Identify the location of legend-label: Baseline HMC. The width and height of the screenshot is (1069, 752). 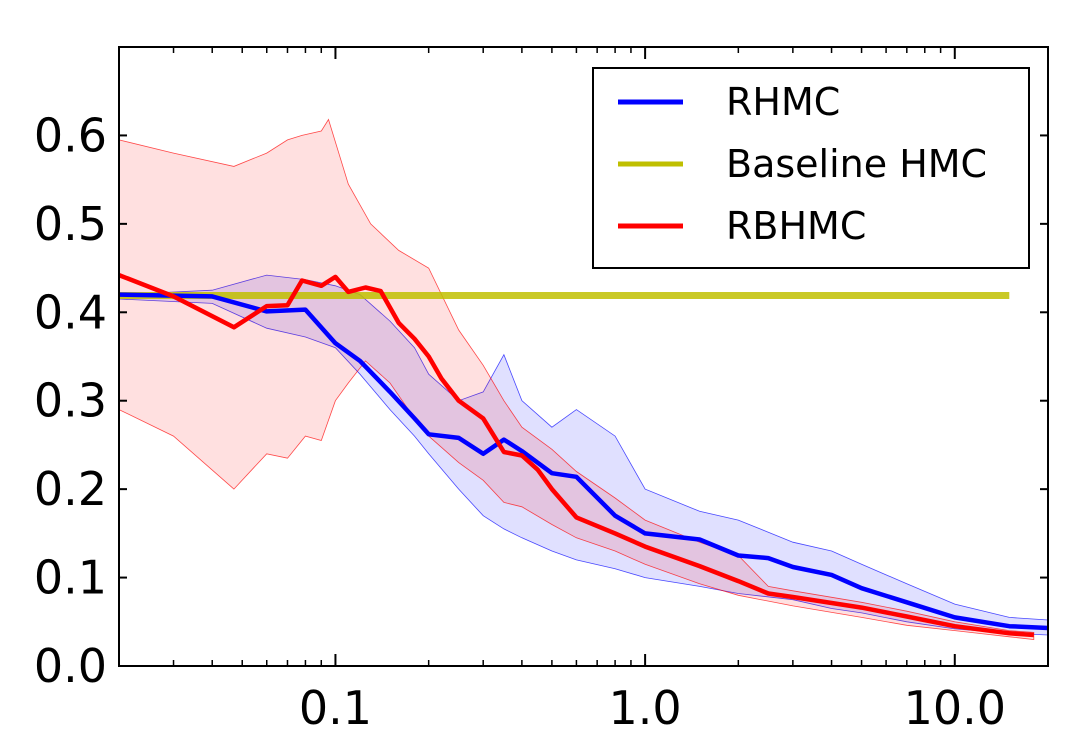
(856, 164).